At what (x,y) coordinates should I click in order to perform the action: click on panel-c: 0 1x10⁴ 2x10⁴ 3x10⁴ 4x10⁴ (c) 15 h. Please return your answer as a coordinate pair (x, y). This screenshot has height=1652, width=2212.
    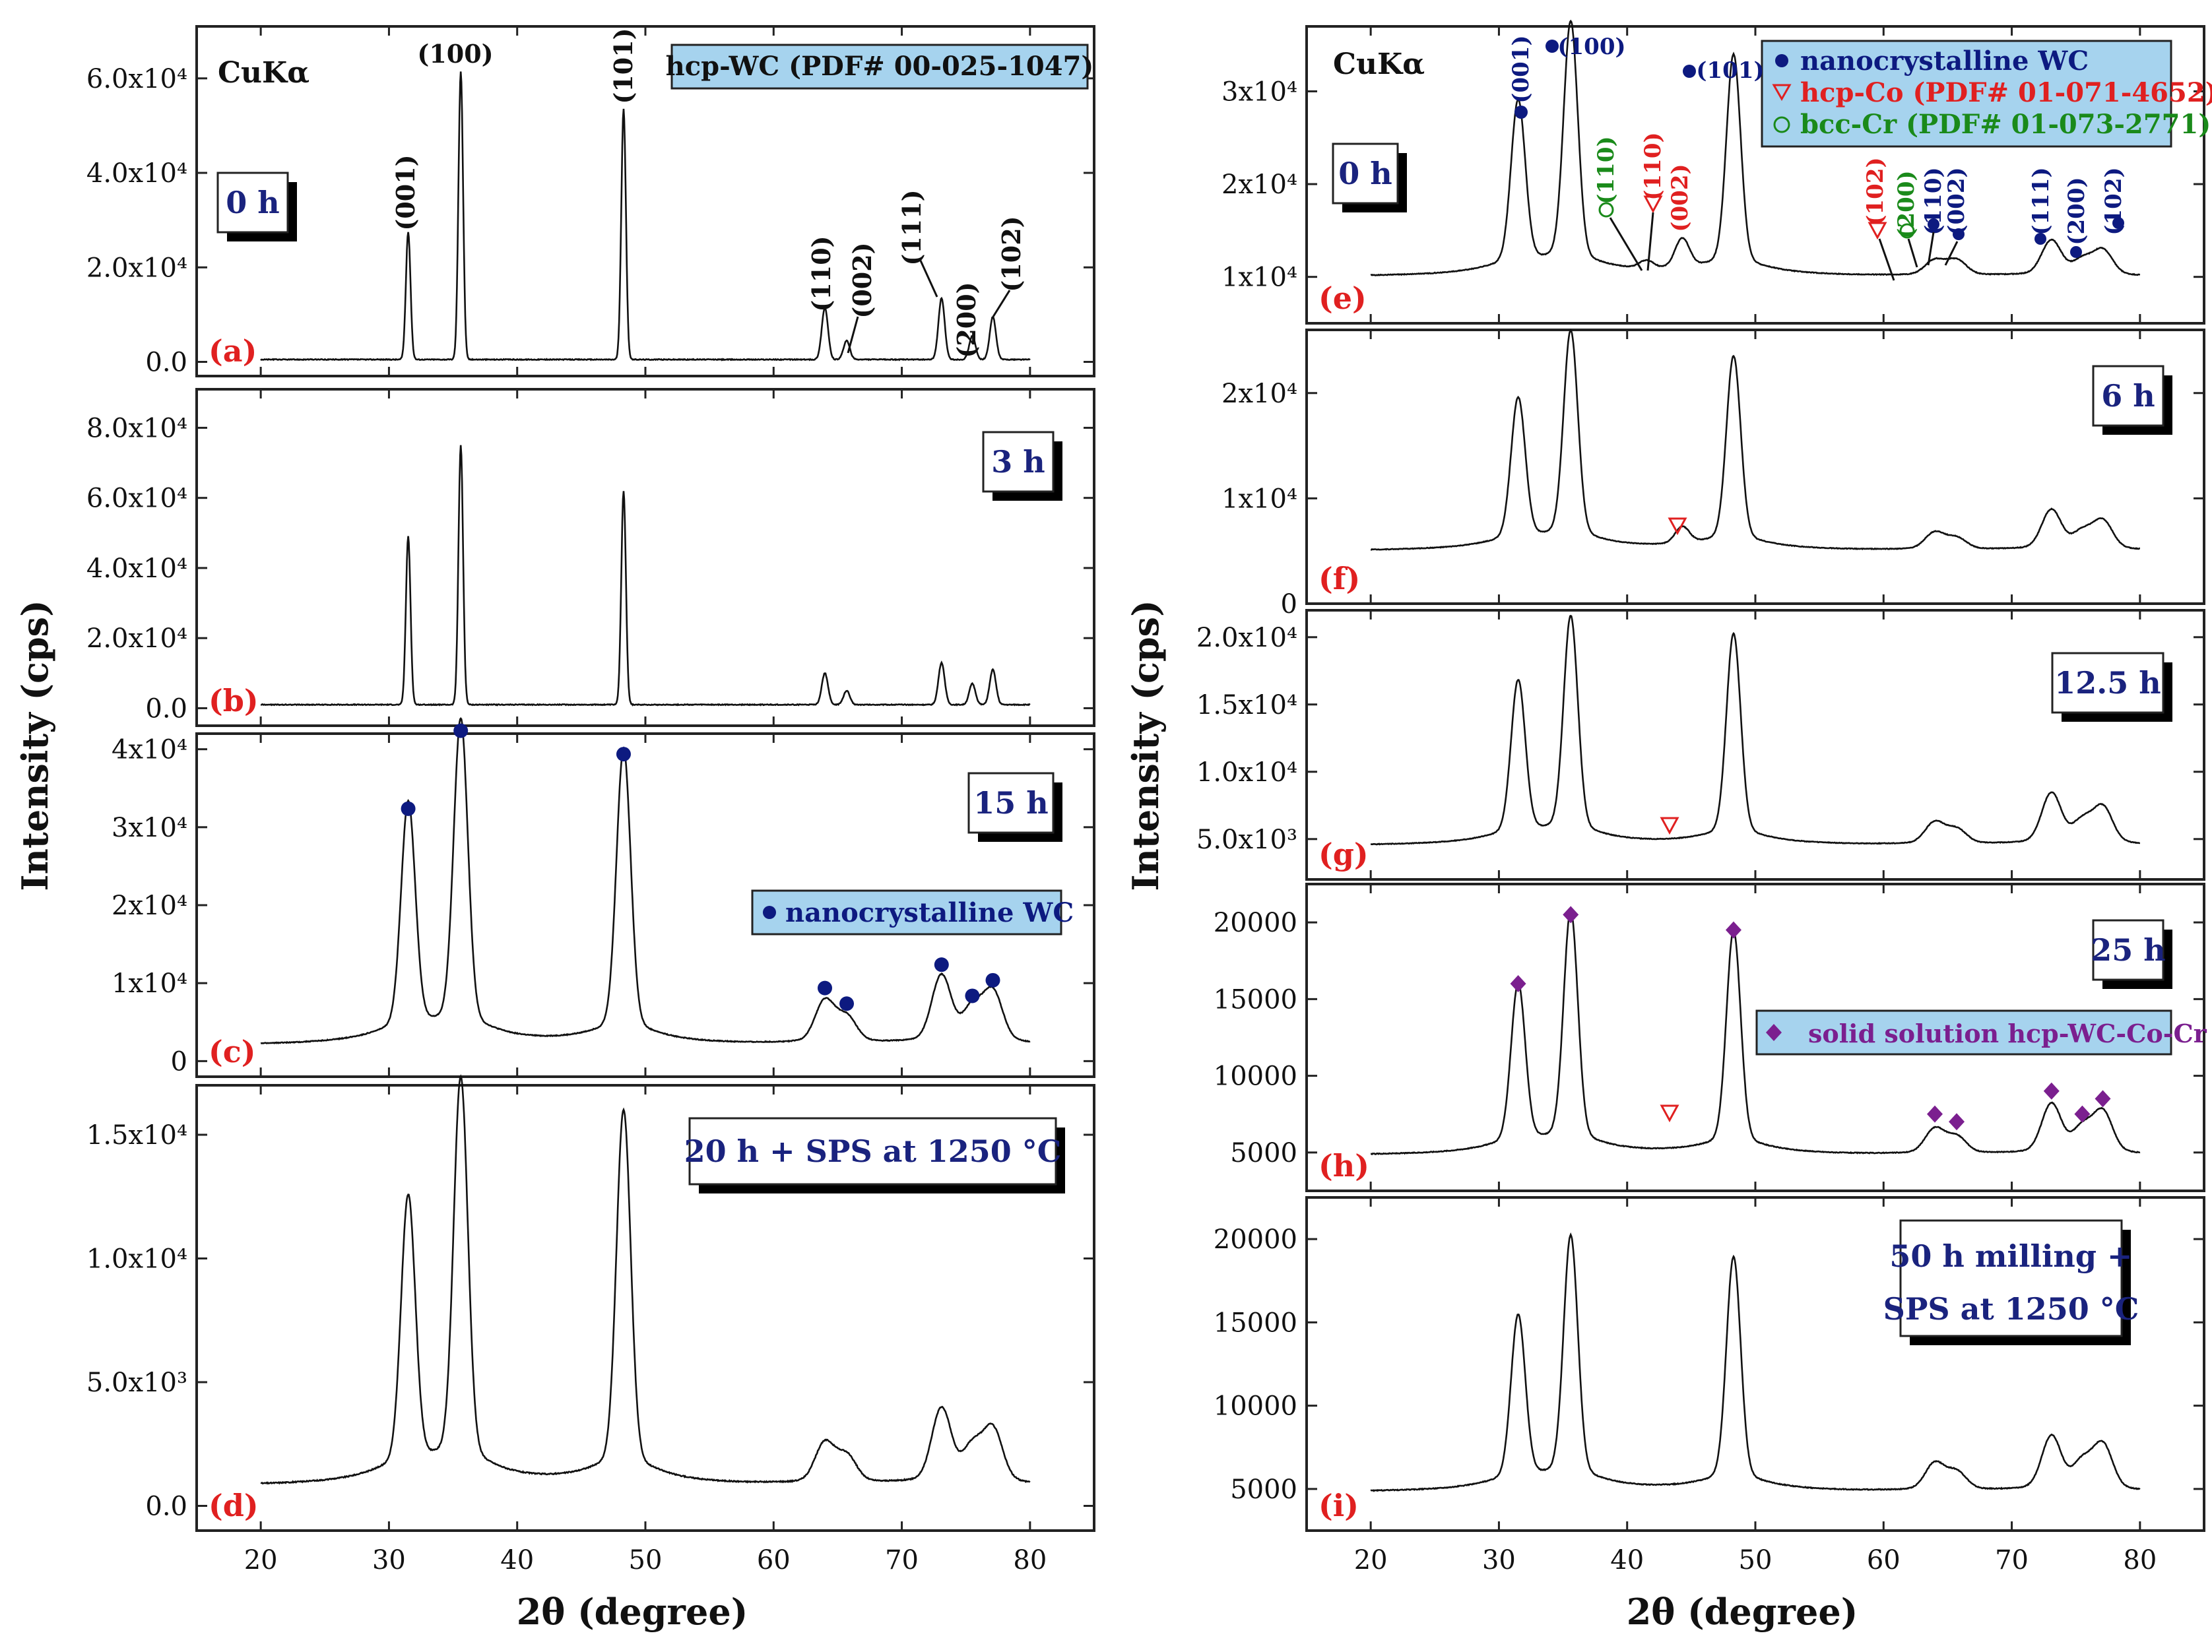
    Looking at the image, I should click on (603, 897).